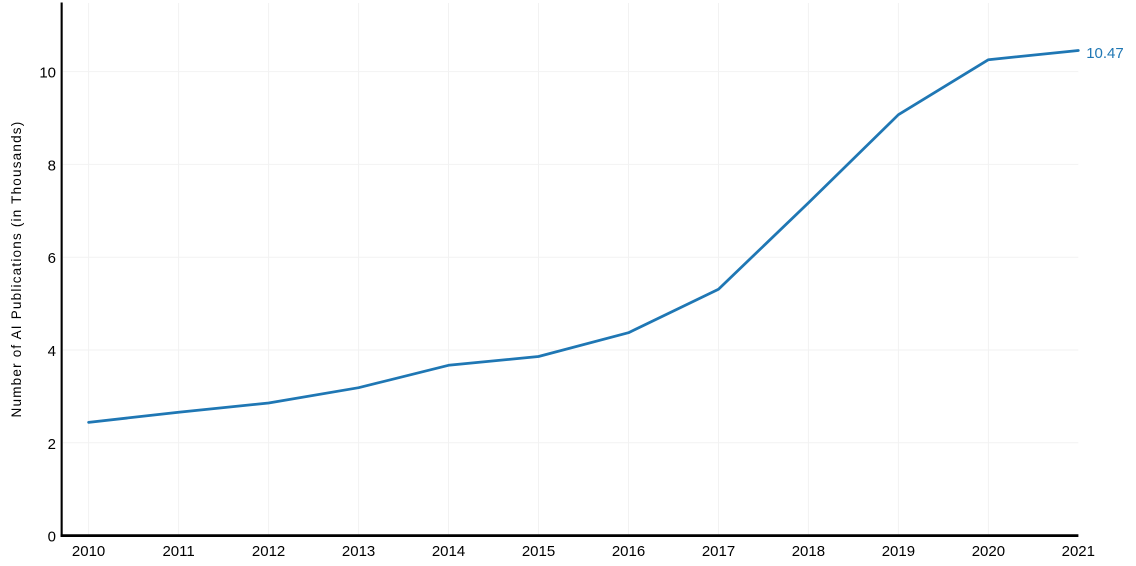  Describe the element at coordinates (538, 551) in the screenshot. I see `svg-text: 2015` at that location.